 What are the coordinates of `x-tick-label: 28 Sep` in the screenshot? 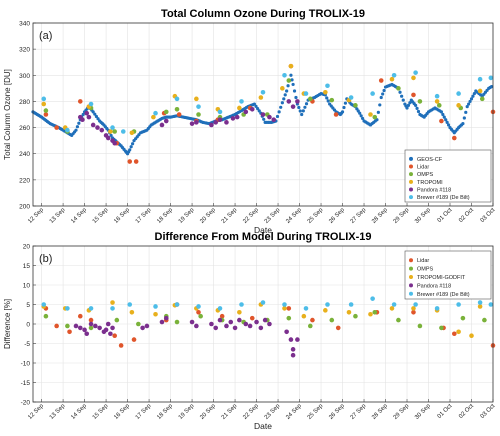 It's located at (380, 412).